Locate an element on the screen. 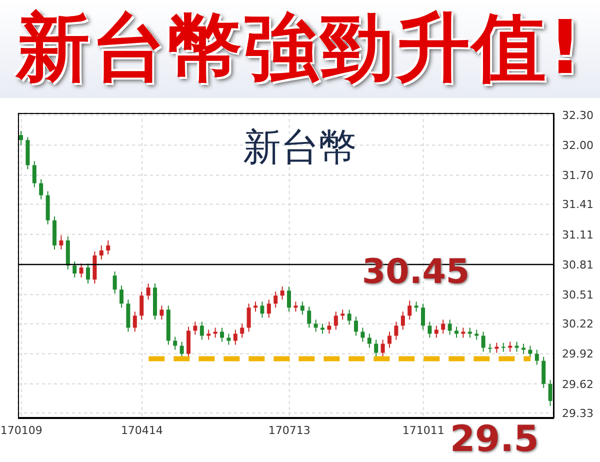 This screenshot has width=600, height=462. x-tick-label: 170713 is located at coordinates (289, 430).